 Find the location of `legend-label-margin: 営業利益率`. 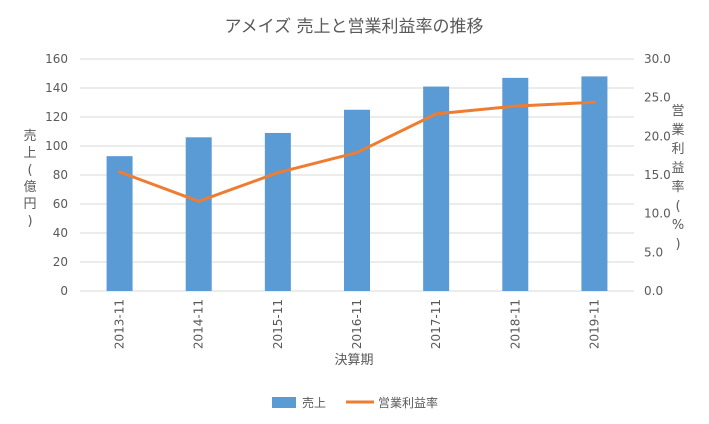

legend-label-margin: 営業利益率 is located at coordinates (408, 402).